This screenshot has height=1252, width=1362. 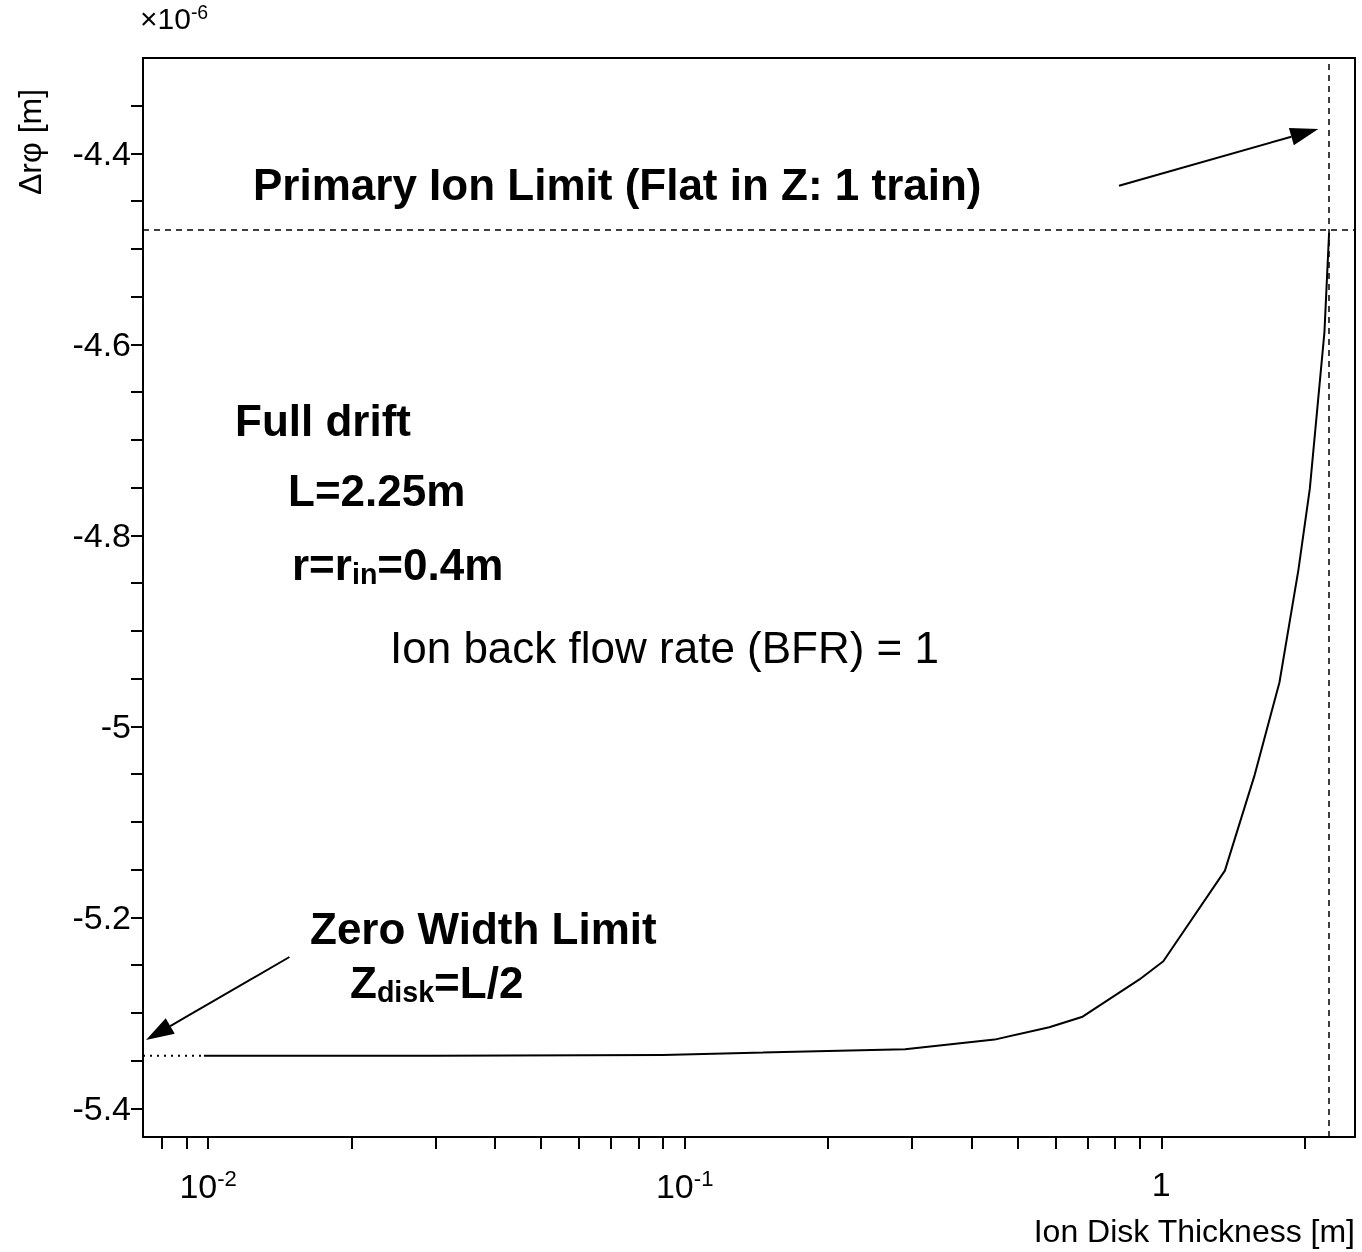 What do you see at coordinates (1161, 1184) in the screenshot?
I see `x-tick-label: 1` at bounding box center [1161, 1184].